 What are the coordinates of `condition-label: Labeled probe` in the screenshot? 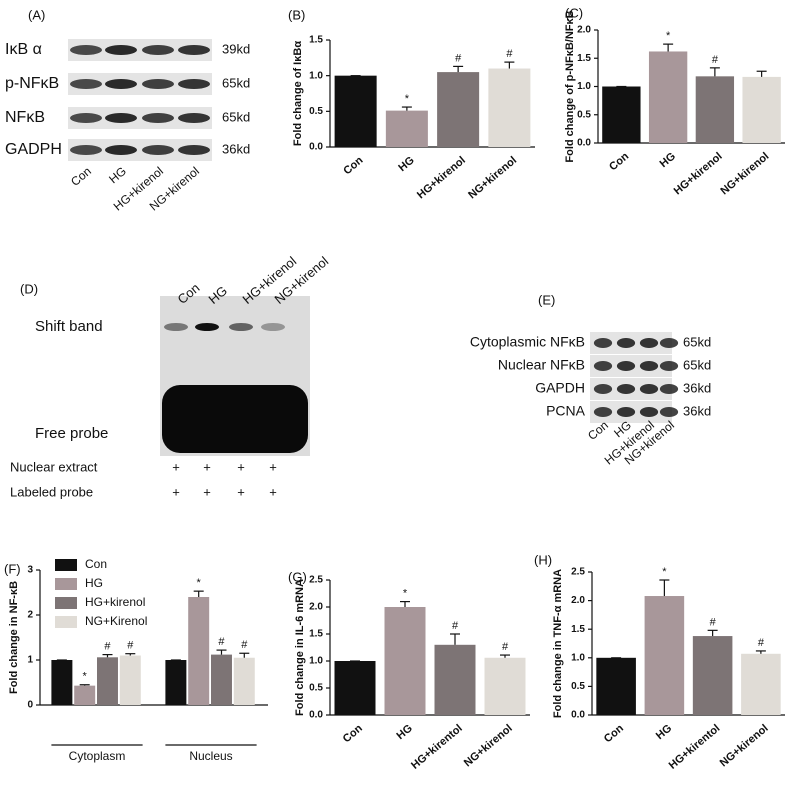 It's located at (51, 491).